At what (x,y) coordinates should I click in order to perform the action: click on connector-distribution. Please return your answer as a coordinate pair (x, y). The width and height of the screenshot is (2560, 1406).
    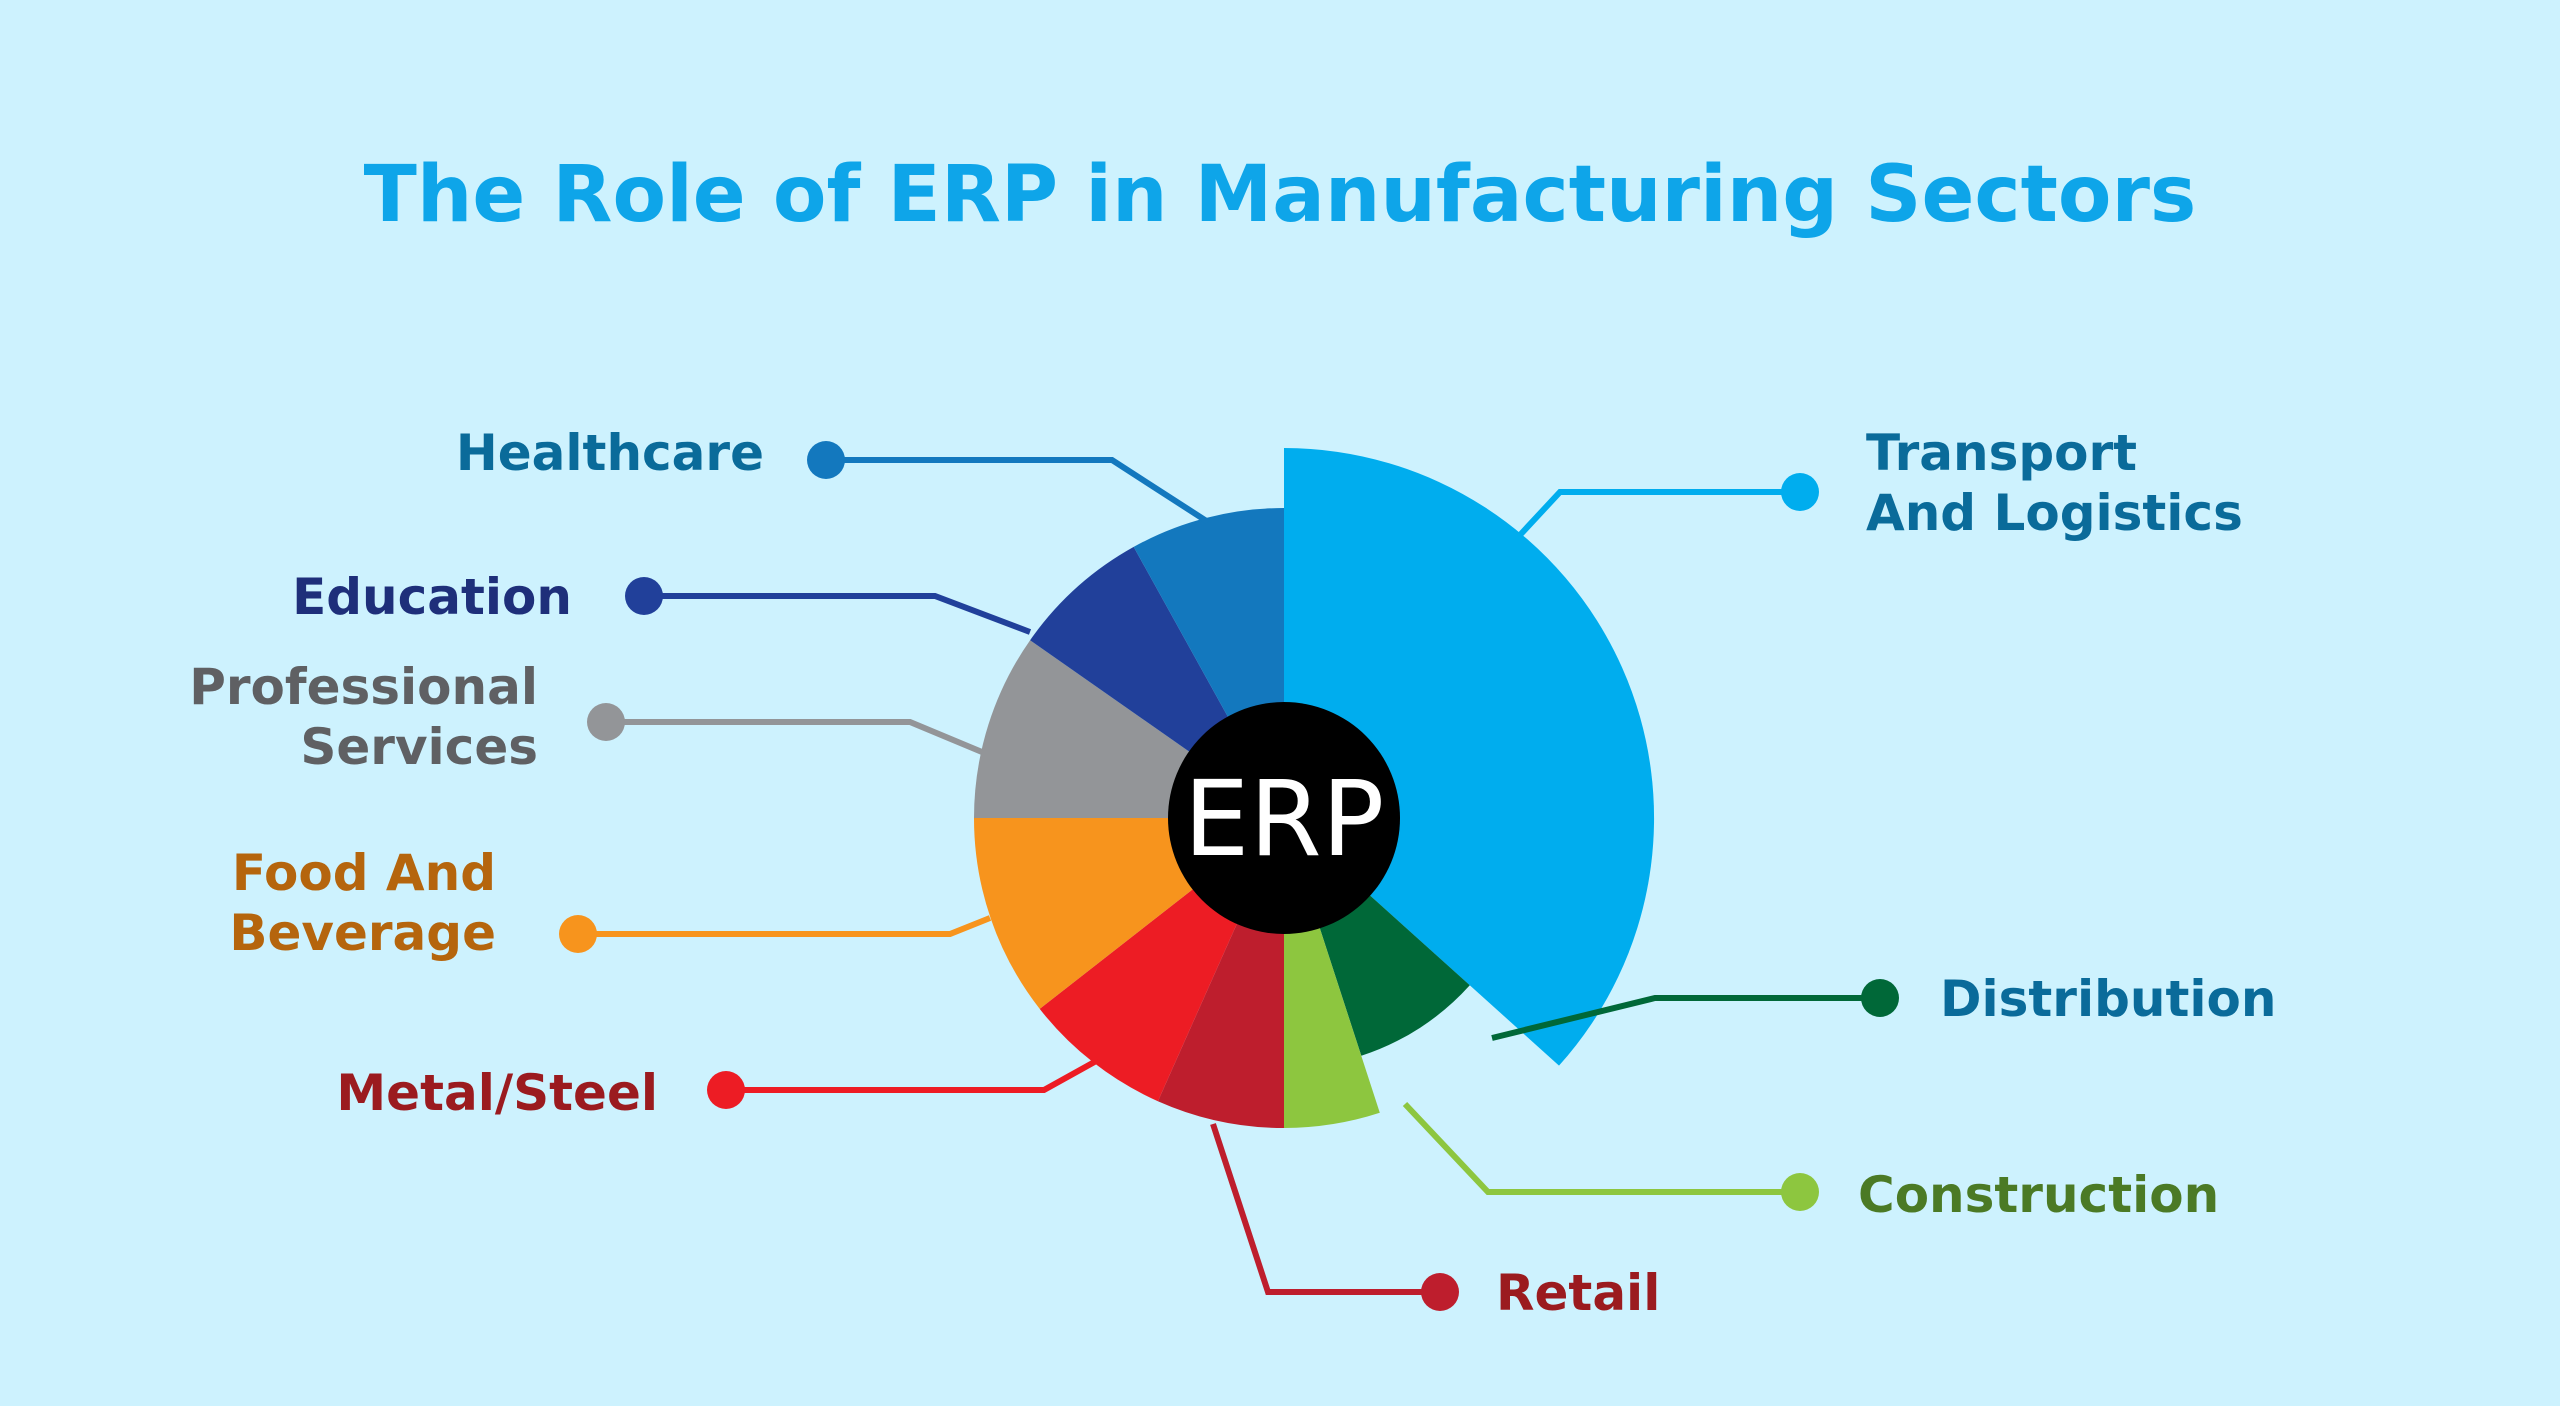
    Looking at the image, I should click on (1685, 1018).